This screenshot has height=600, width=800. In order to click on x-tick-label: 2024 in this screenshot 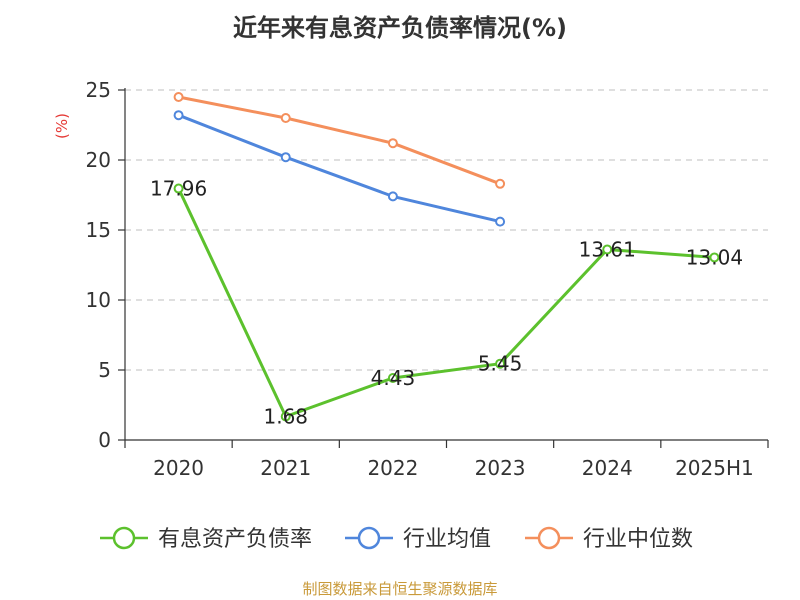, I will do `click(607, 468)`.